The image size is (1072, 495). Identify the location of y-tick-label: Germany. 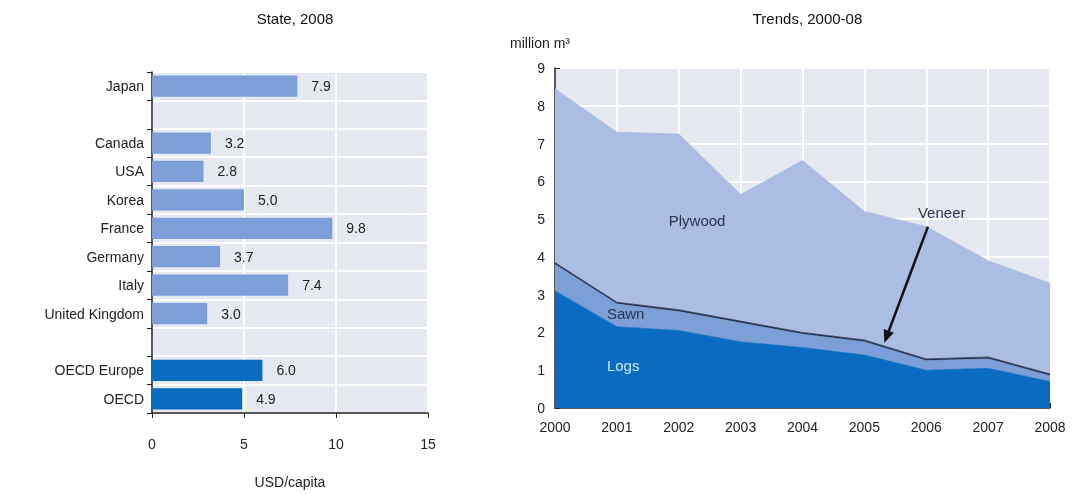
(115, 256).